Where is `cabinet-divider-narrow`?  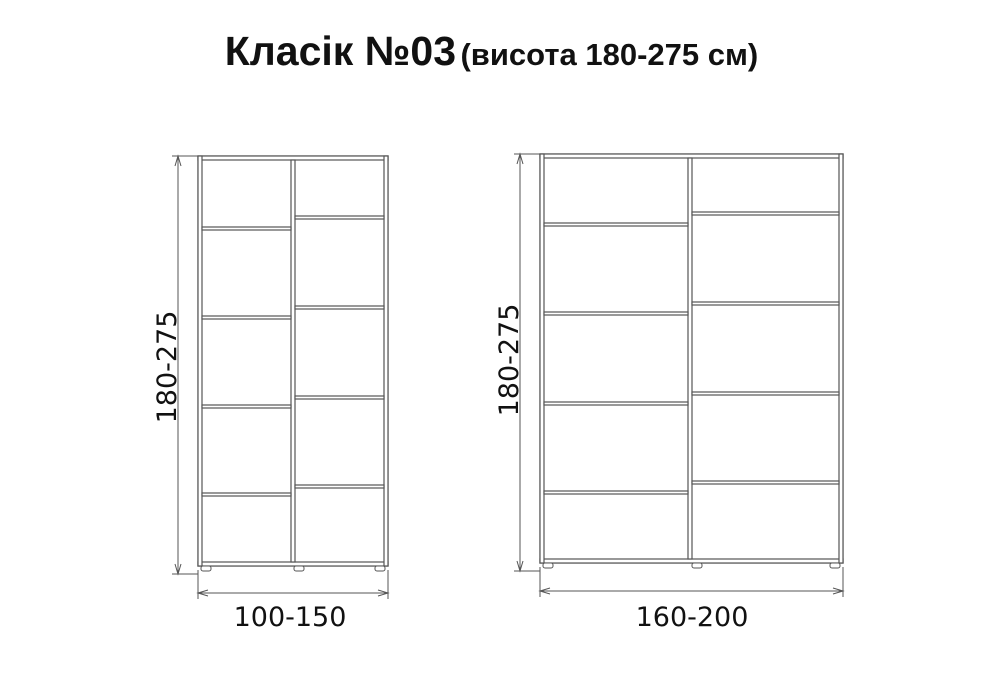 cabinet-divider-narrow is located at coordinates (293, 361).